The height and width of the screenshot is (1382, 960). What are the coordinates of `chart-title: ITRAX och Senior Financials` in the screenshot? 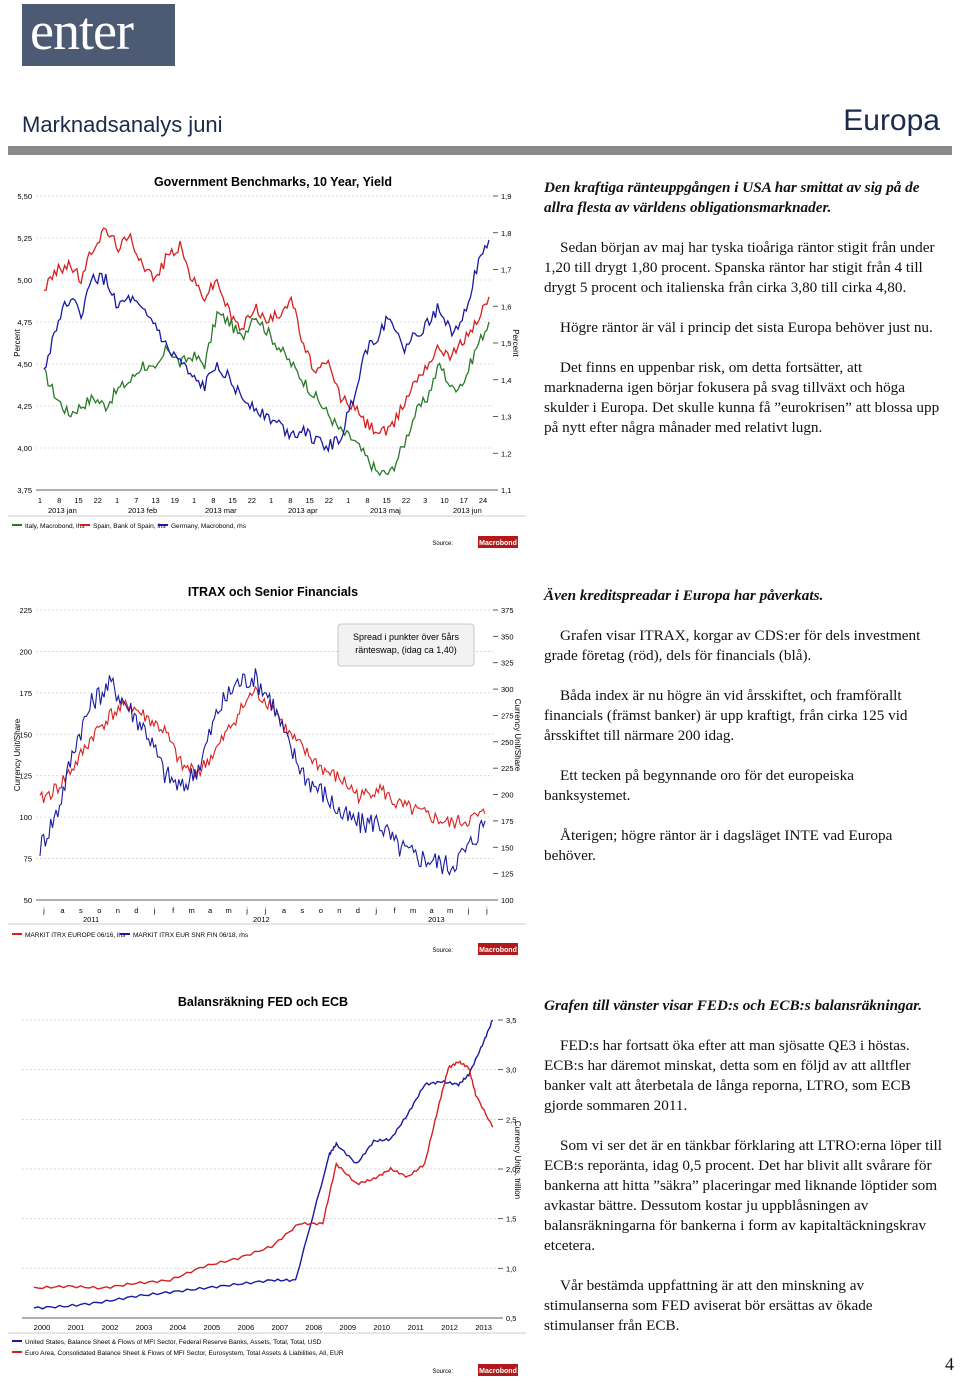 It's located at (273, 592).